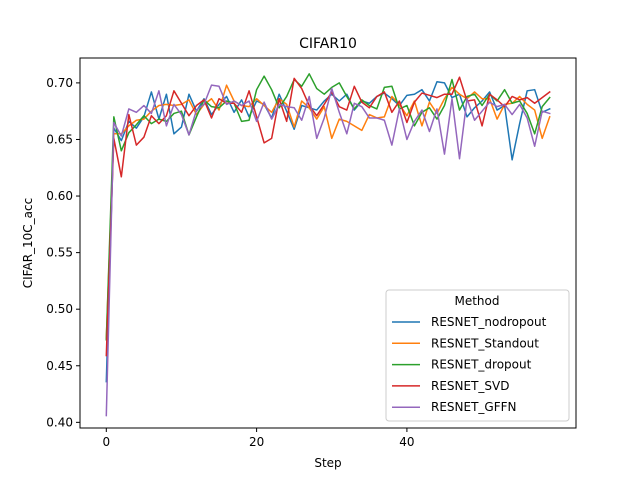 The width and height of the screenshot is (640, 480). I want to click on x-tick-label: 0, so click(106, 442).